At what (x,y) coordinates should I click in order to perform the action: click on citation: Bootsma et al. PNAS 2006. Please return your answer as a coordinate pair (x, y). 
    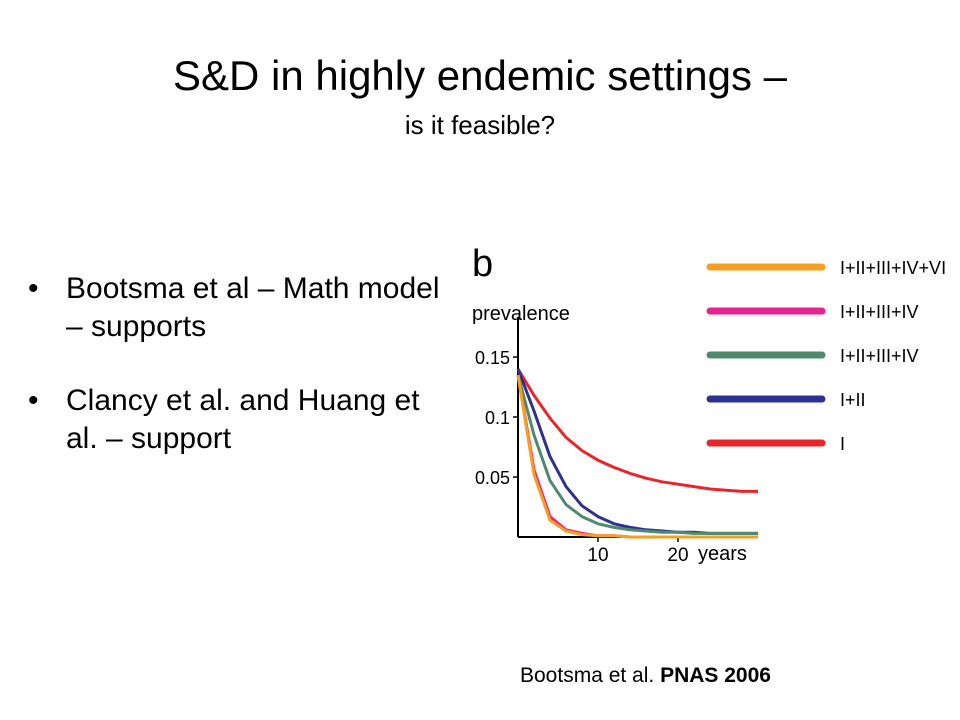
    Looking at the image, I should click on (645, 676).